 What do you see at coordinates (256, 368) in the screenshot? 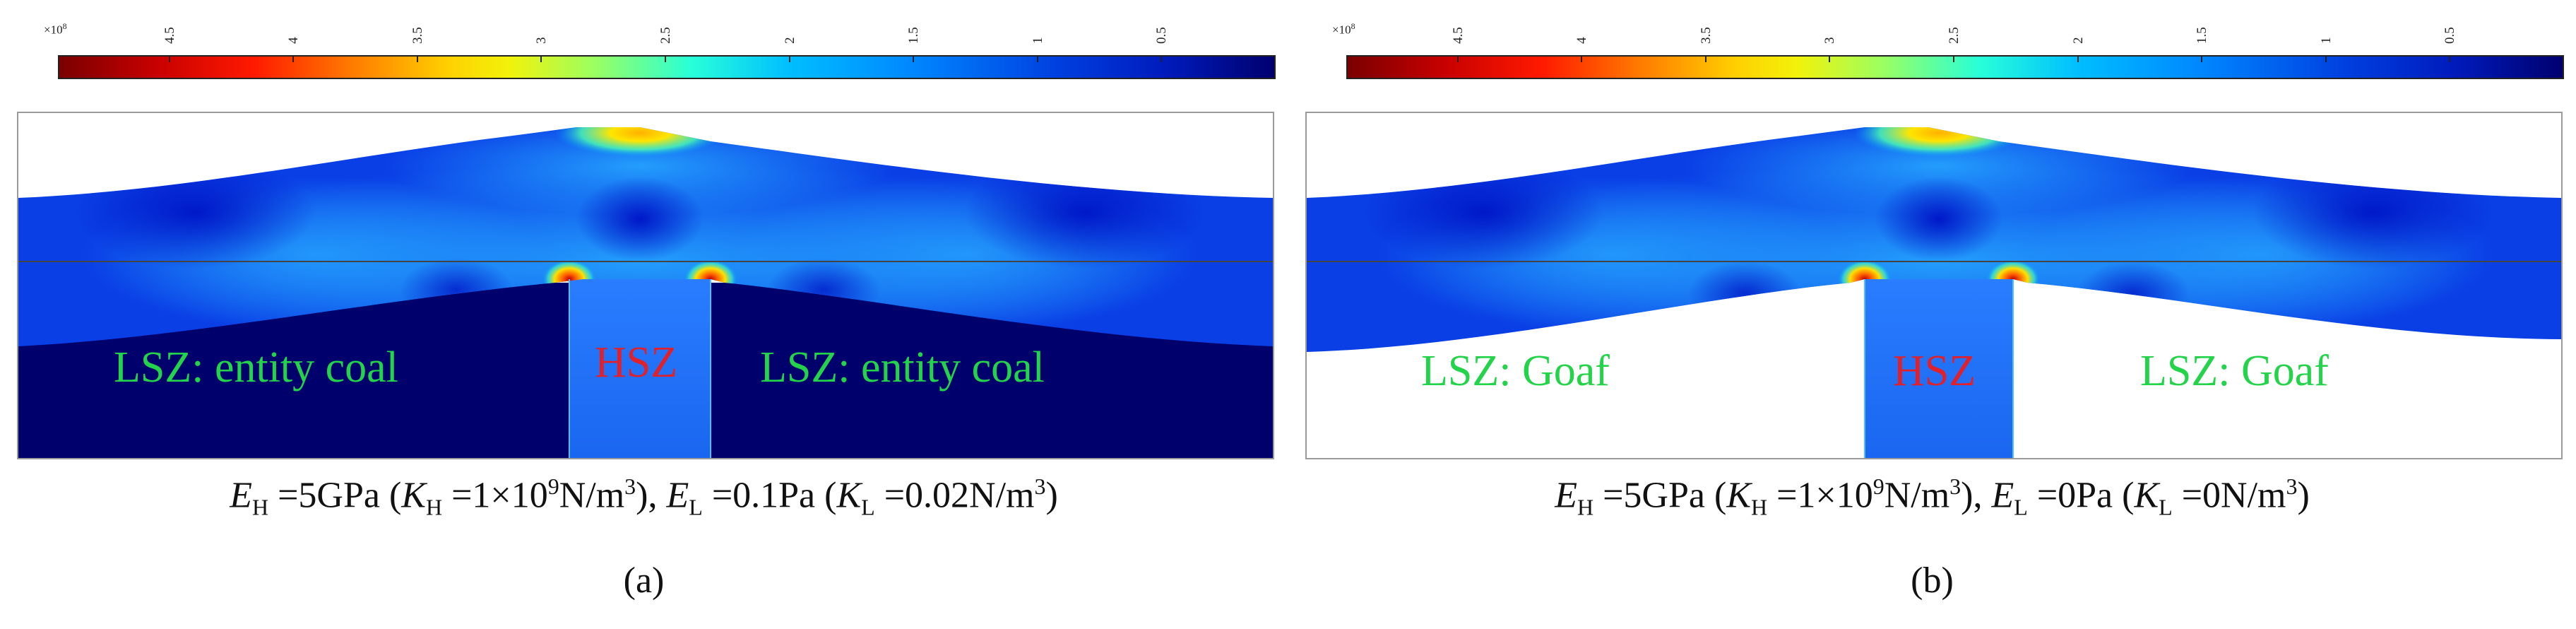
I see `left-zone-label: LSZ: entity coal` at bounding box center [256, 368].